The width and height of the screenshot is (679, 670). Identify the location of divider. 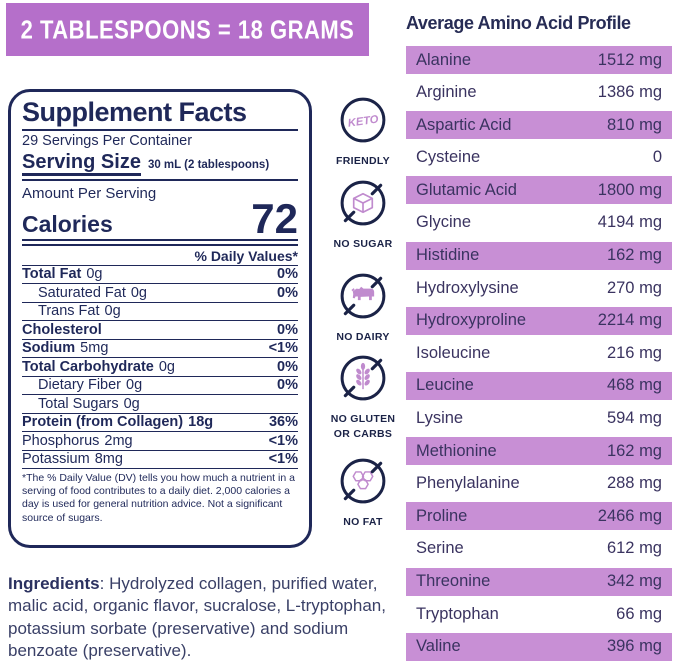
(160, 180).